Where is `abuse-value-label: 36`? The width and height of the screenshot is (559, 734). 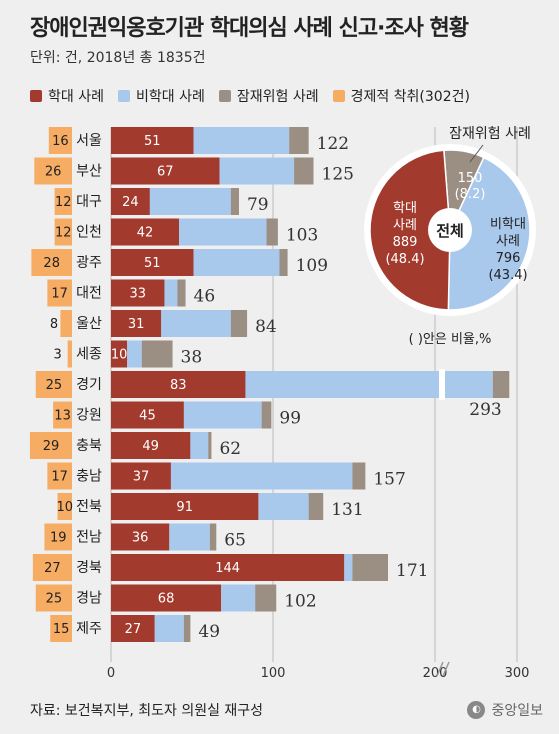
abuse-value-label: 36 is located at coordinates (140, 538).